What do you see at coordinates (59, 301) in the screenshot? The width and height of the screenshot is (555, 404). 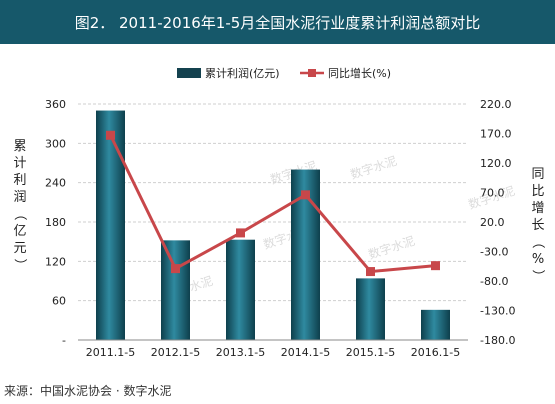 I see `left-tick-label: 60` at bounding box center [59, 301].